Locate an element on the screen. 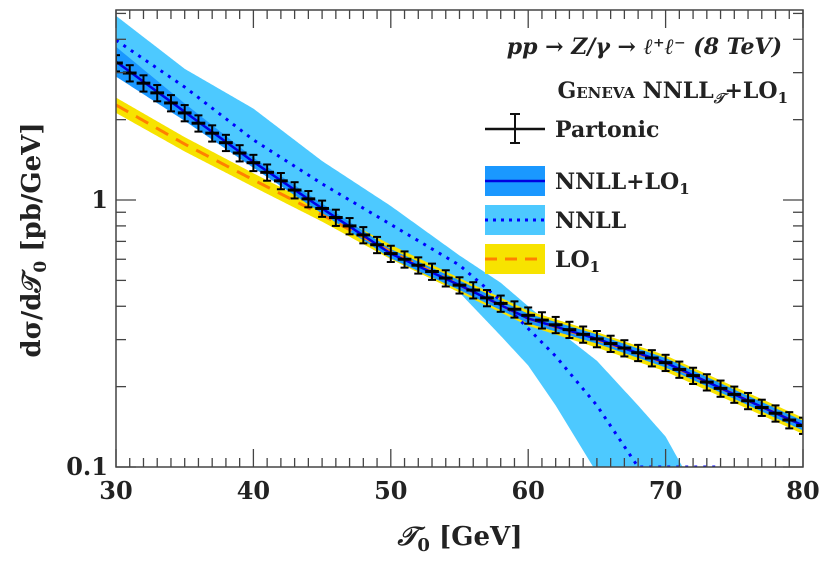  x-tick-label: 30 is located at coordinates (115, 490).